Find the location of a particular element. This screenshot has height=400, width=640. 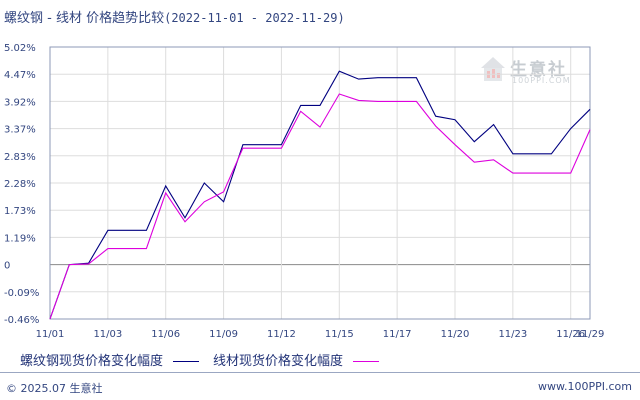

x-tick-label: 11/12 is located at coordinates (281, 334).